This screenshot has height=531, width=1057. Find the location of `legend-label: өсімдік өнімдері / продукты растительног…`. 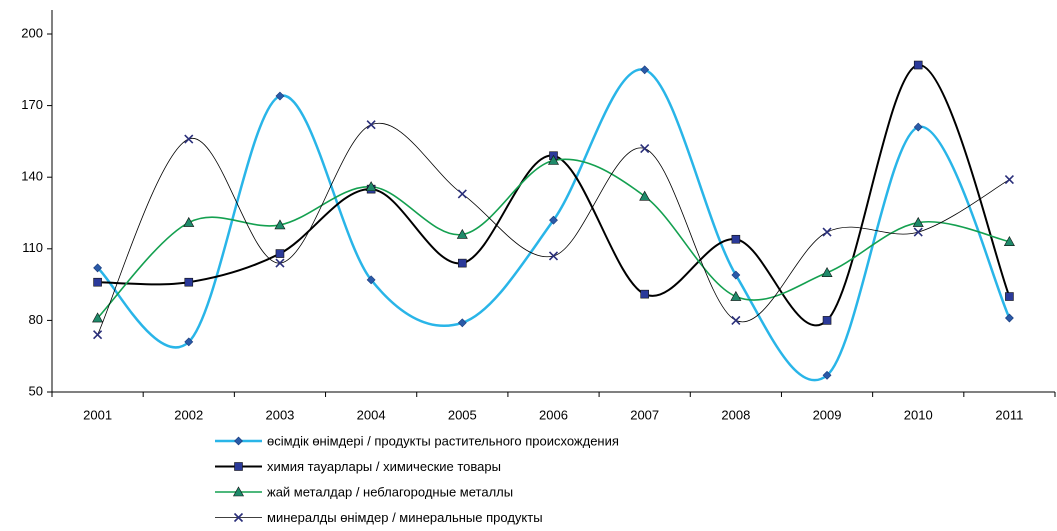

legend-label: өсімдік өнімдері / продукты растительног… is located at coordinates (443, 440).